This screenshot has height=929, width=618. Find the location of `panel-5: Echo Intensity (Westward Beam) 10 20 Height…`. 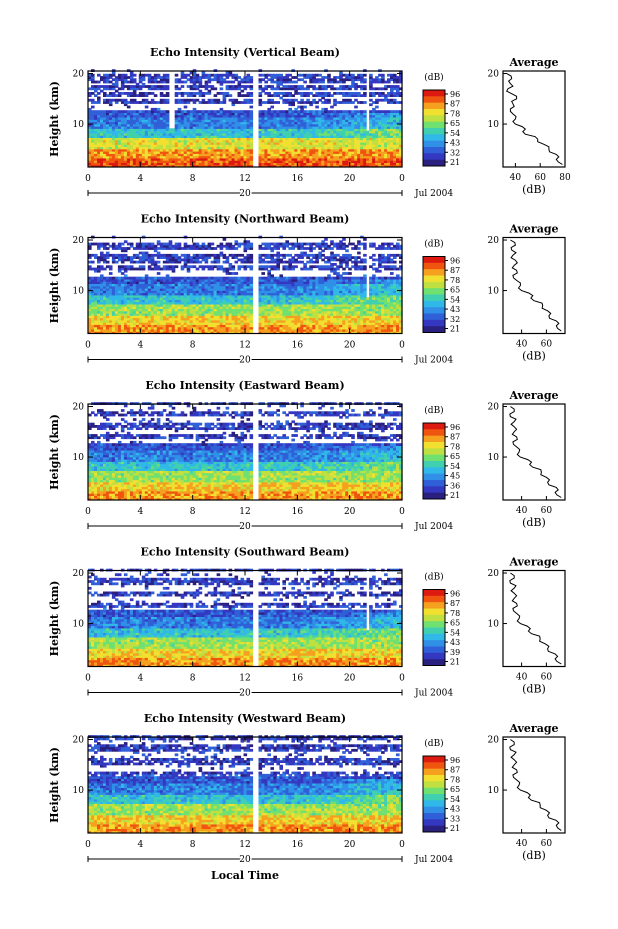

panel-5: Echo Intensity (Westward Beam) 10 20 Height… is located at coordinates (307, 789).